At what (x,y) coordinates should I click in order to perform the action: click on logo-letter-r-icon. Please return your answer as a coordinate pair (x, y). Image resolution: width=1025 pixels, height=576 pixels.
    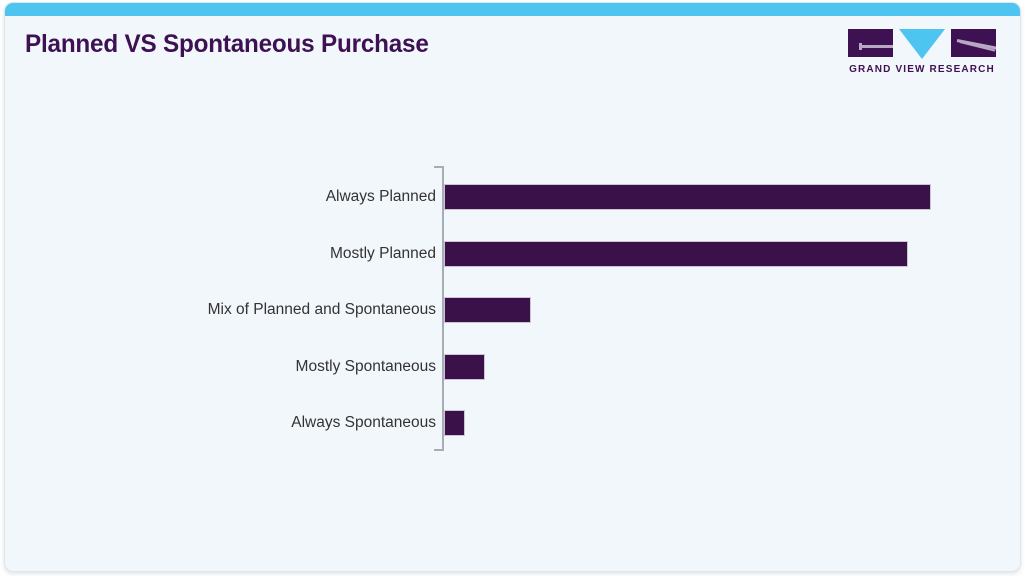
    Looking at the image, I should click on (973, 43).